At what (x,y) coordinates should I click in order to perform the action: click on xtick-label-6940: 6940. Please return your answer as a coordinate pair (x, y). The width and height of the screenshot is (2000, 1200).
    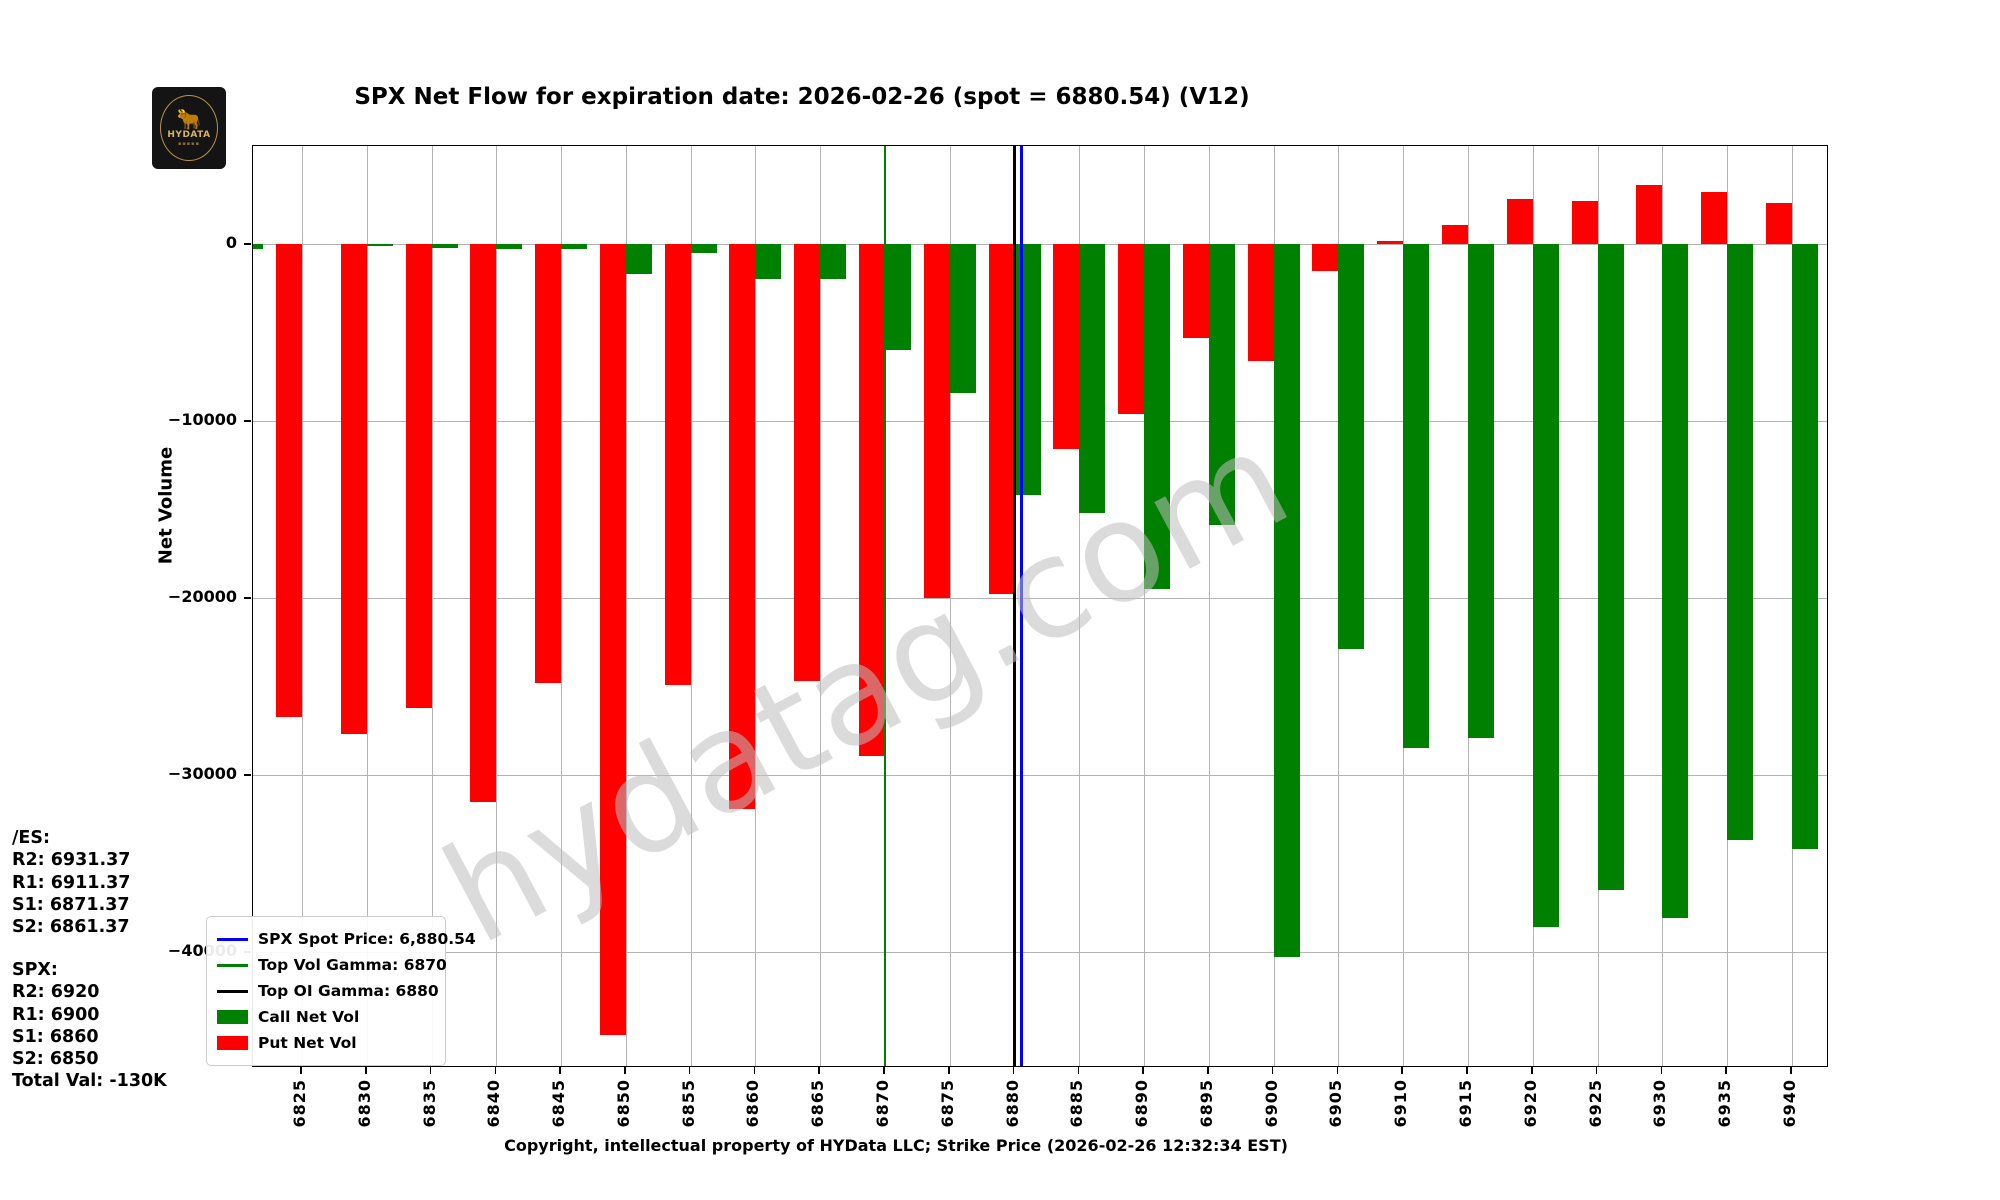
    Looking at the image, I should click on (1789, 1103).